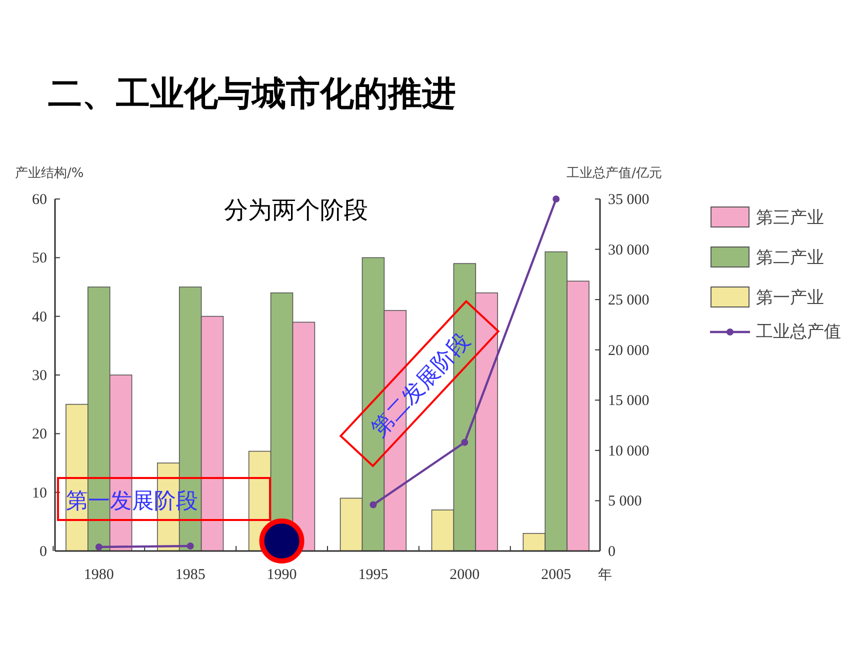 This screenshot has width=860, height=645. I want to click on y2-tick-label: 5 000, so click(625, 502).